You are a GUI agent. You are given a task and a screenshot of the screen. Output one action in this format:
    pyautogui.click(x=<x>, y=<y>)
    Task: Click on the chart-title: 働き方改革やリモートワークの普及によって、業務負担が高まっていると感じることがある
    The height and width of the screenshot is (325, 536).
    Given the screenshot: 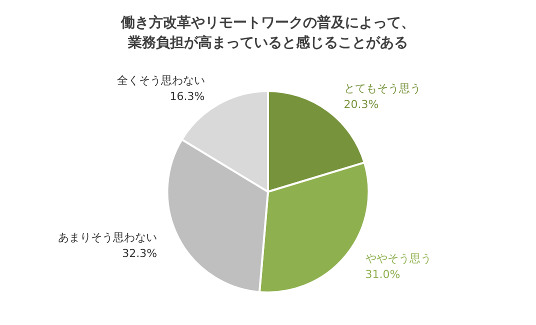 What is the action you would take?
    pyautogui.click(x=267, y=32)
    